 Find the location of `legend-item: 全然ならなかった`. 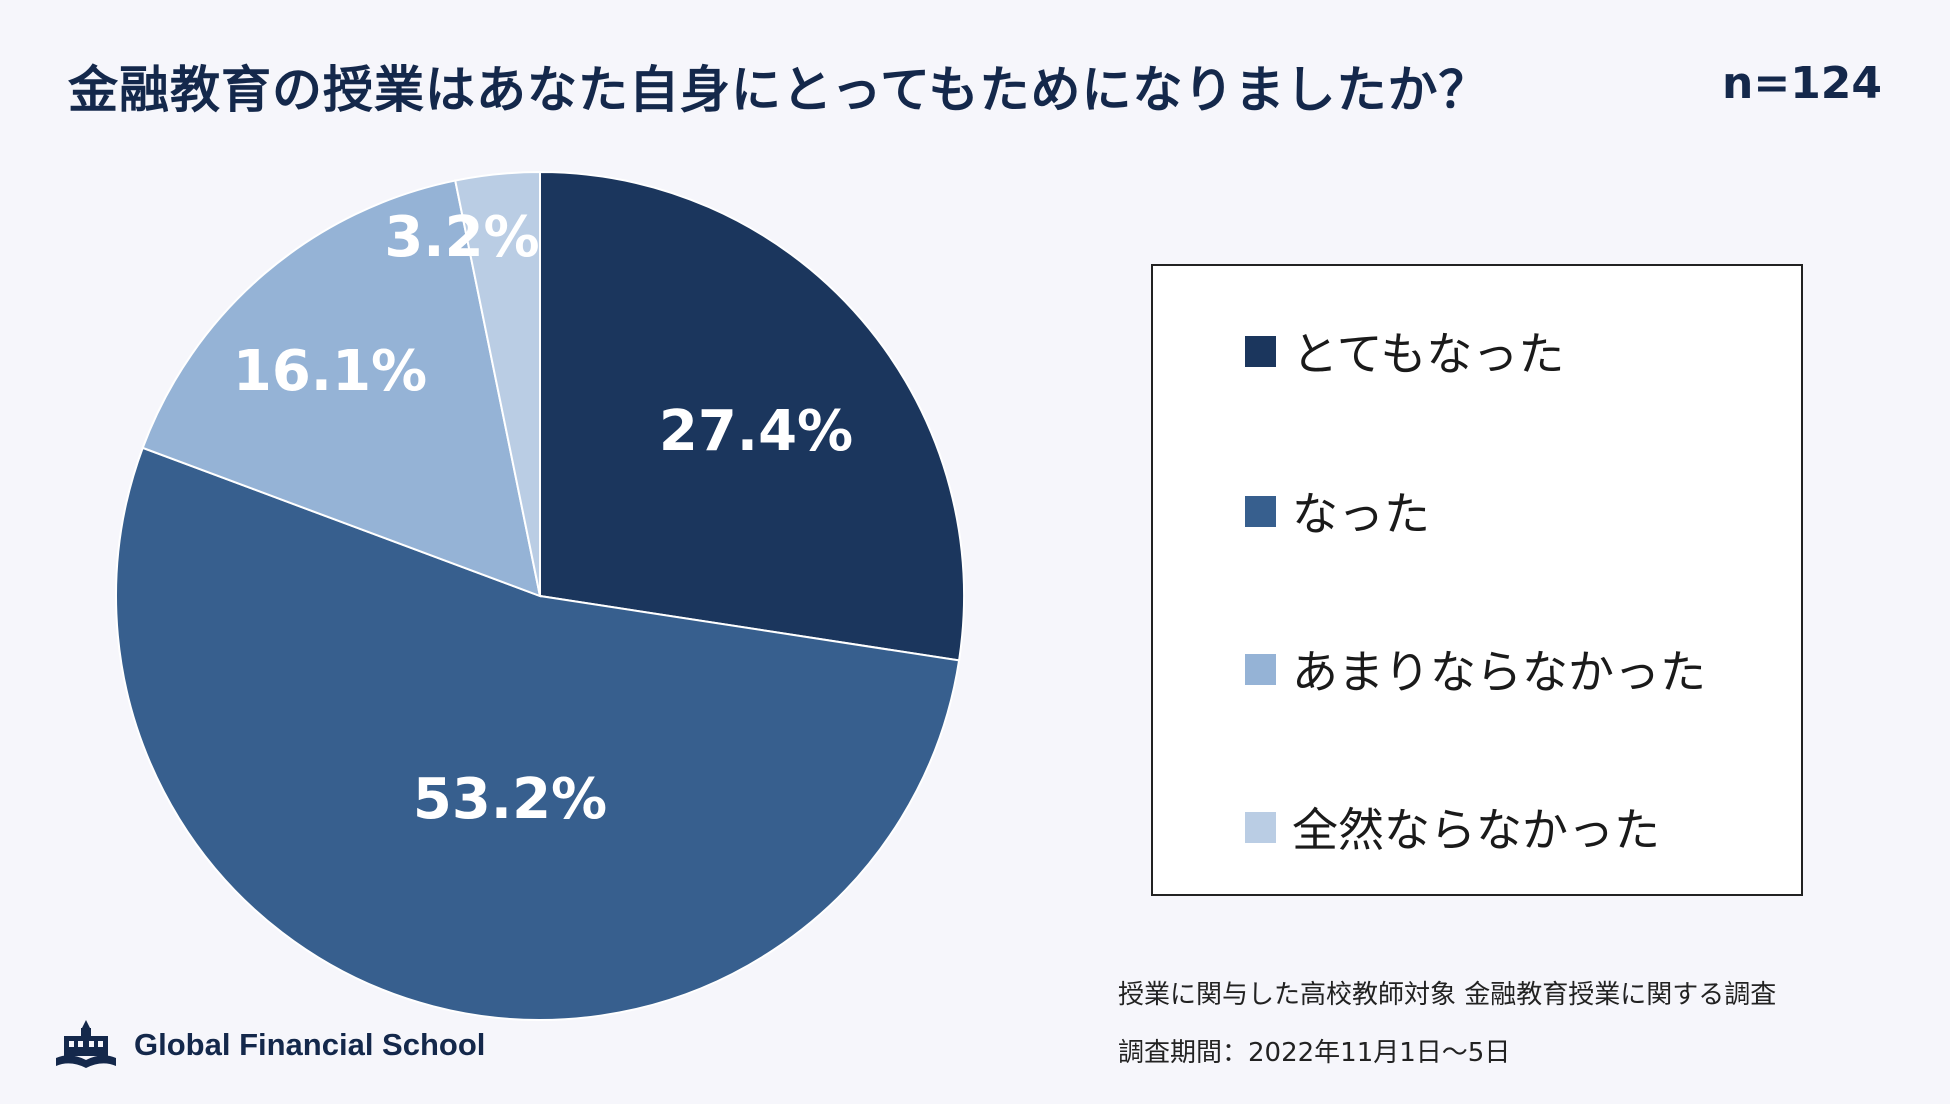

legend-item: 全然ならなかった is located at coordinates (1452, 827).